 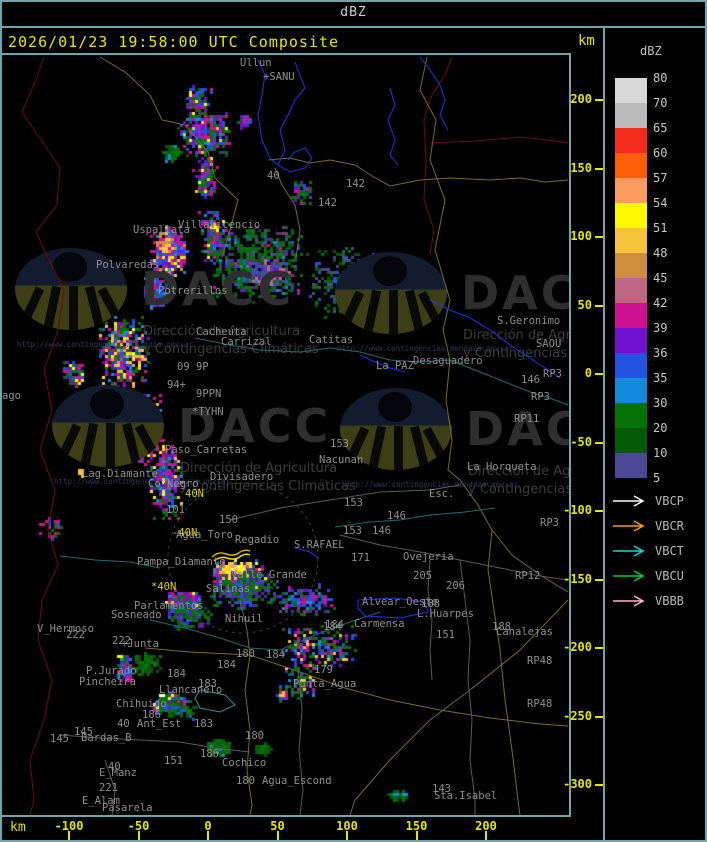 I want to click on dacc-watermark-acronym: DACC, so click(x=218, y=289).